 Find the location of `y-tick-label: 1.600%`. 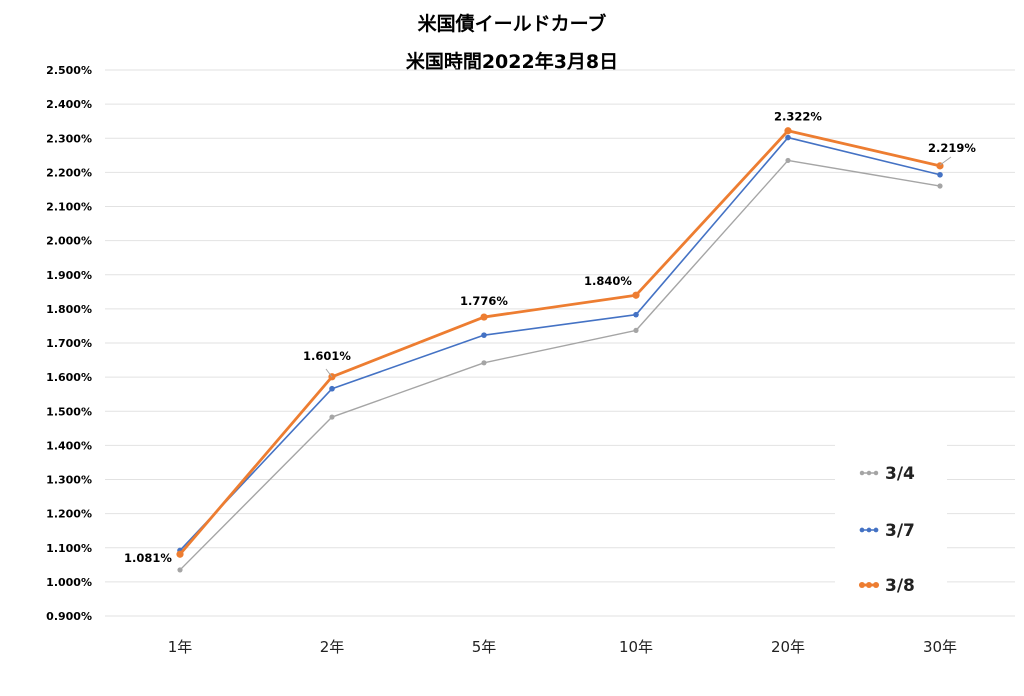

y-tick-label: 1.600% is located at coordinates (69, 377).